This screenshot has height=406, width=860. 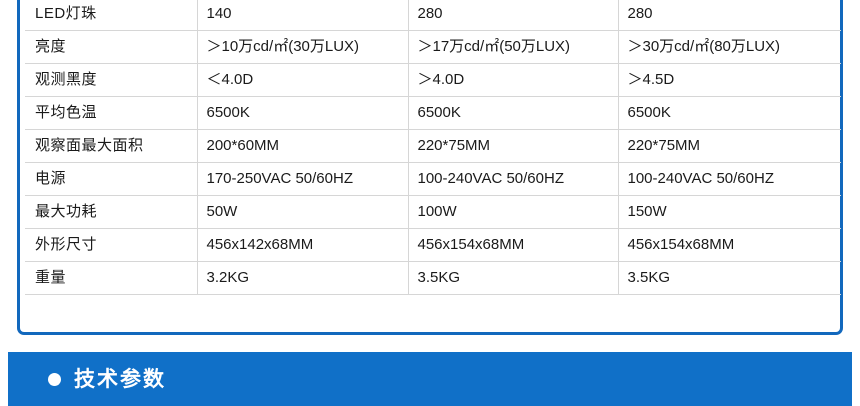 I want to click on row-value-model-b: 280, so click(x=513, y=15).